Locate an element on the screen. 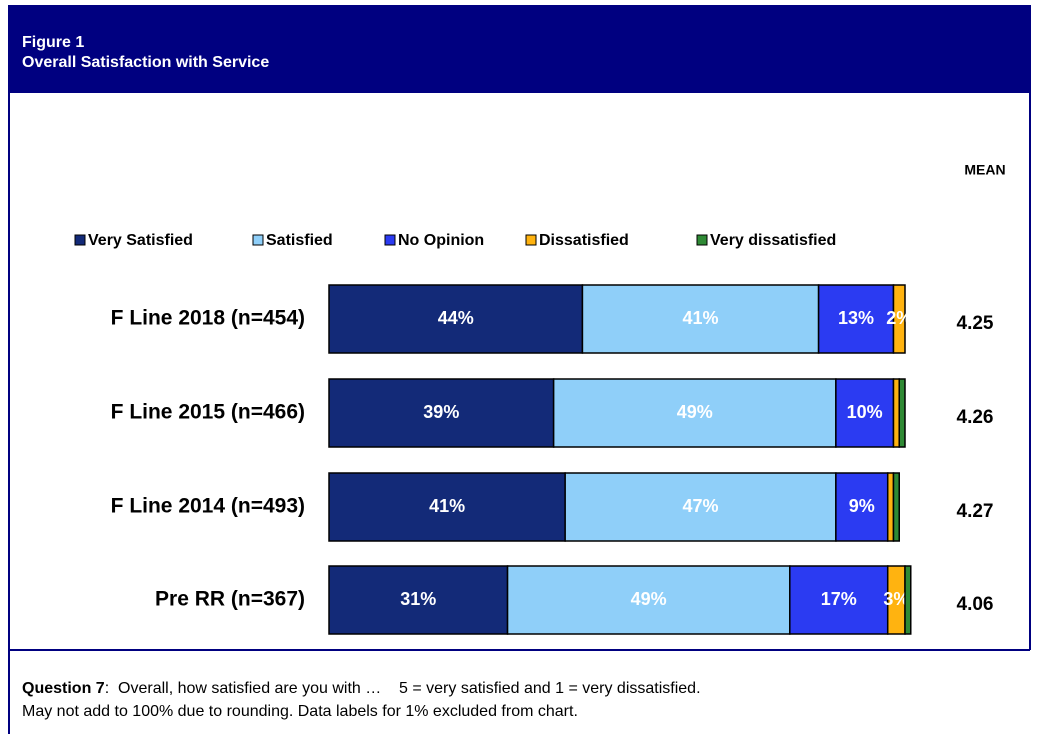 This screenshot has height=734, width=1042. legend-label: Very Satisfied is located at coordinates (140, 240).